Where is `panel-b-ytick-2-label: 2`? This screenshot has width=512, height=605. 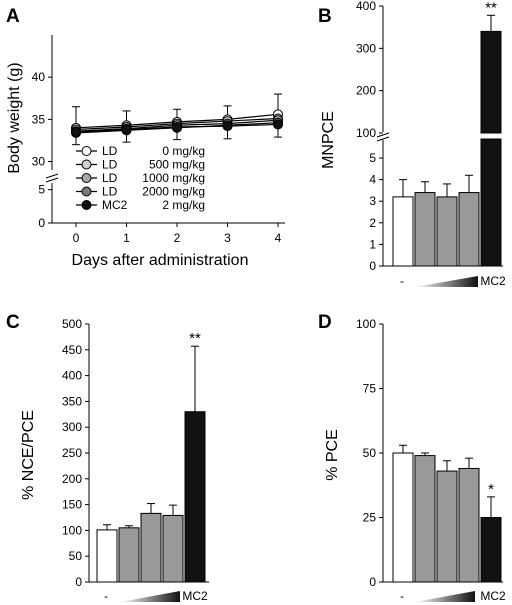
panel-b-ytick-2-label: 2 is located at coordinates (372, 223).